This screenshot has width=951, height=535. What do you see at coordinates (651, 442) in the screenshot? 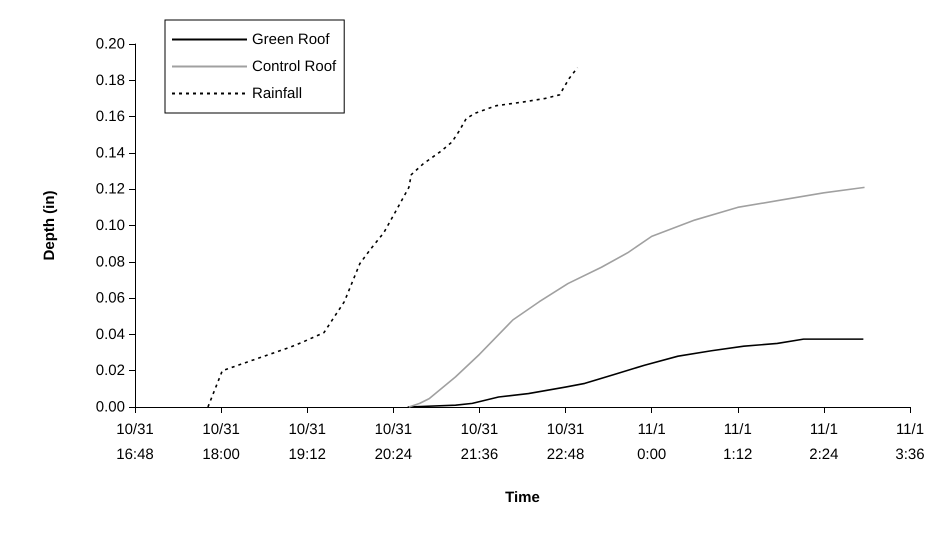
I see `x-tick-label: 11/1 0:00` at bounding box center [651, 442].